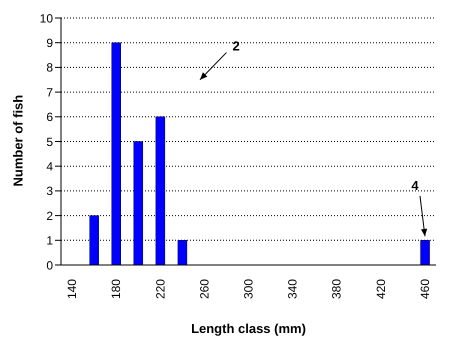 The width and height of the screenshot is (455, 345). What do you see at coordinates (248, 328) in the screenshot?
I see `x-axis-title: Length class (mm)` at bounding box center [248, 328].